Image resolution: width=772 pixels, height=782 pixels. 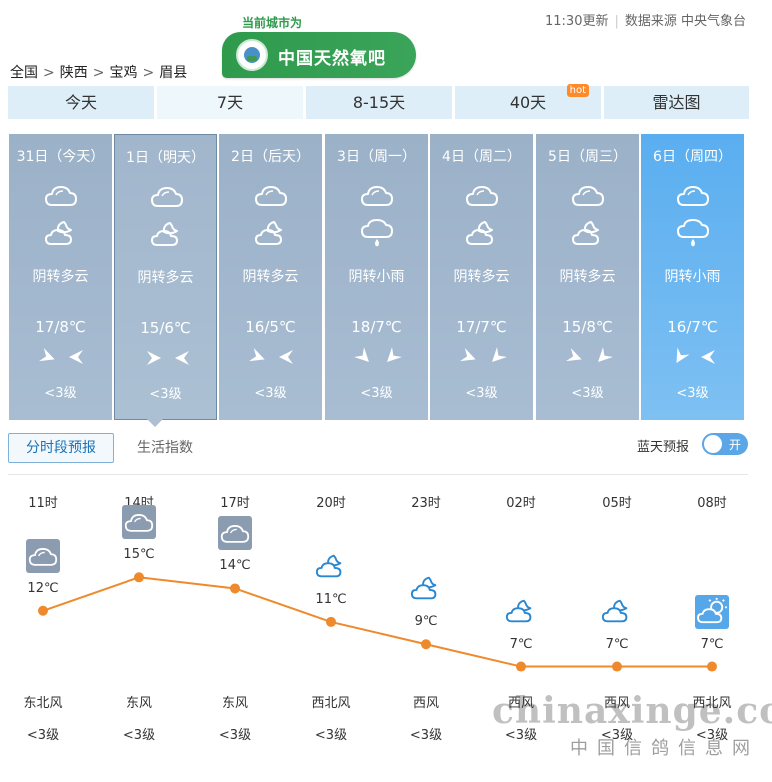 I want to click on light-rain-icon, so click(x=693, y=232).